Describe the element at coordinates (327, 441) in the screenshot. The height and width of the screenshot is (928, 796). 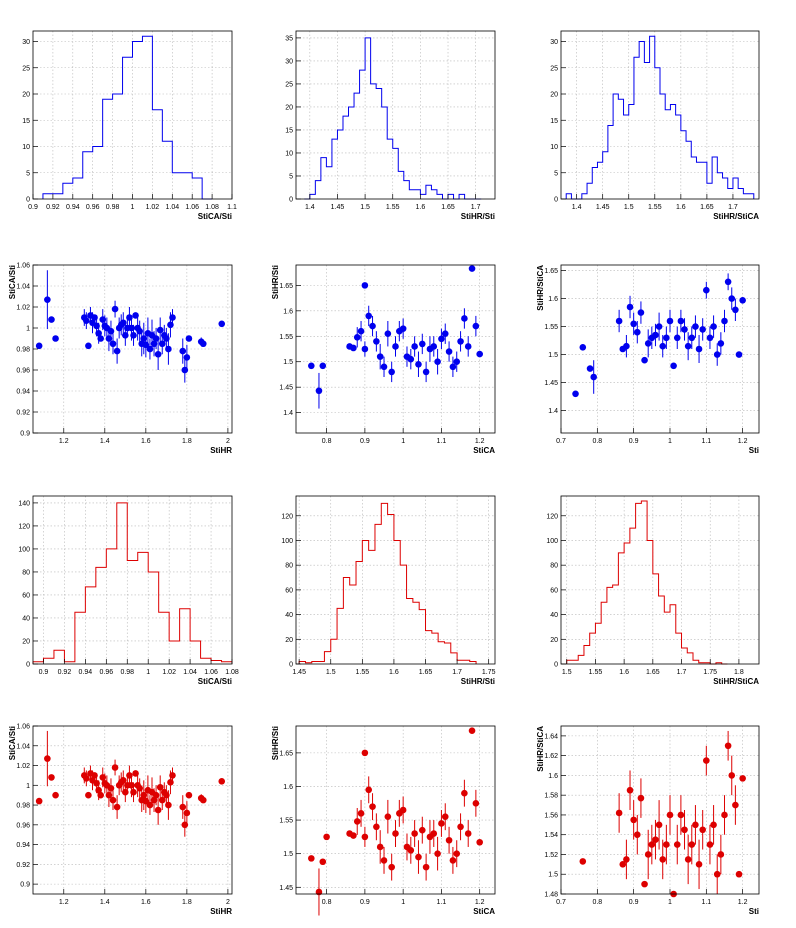
I see `x-tick-label: 0.8` at that location.